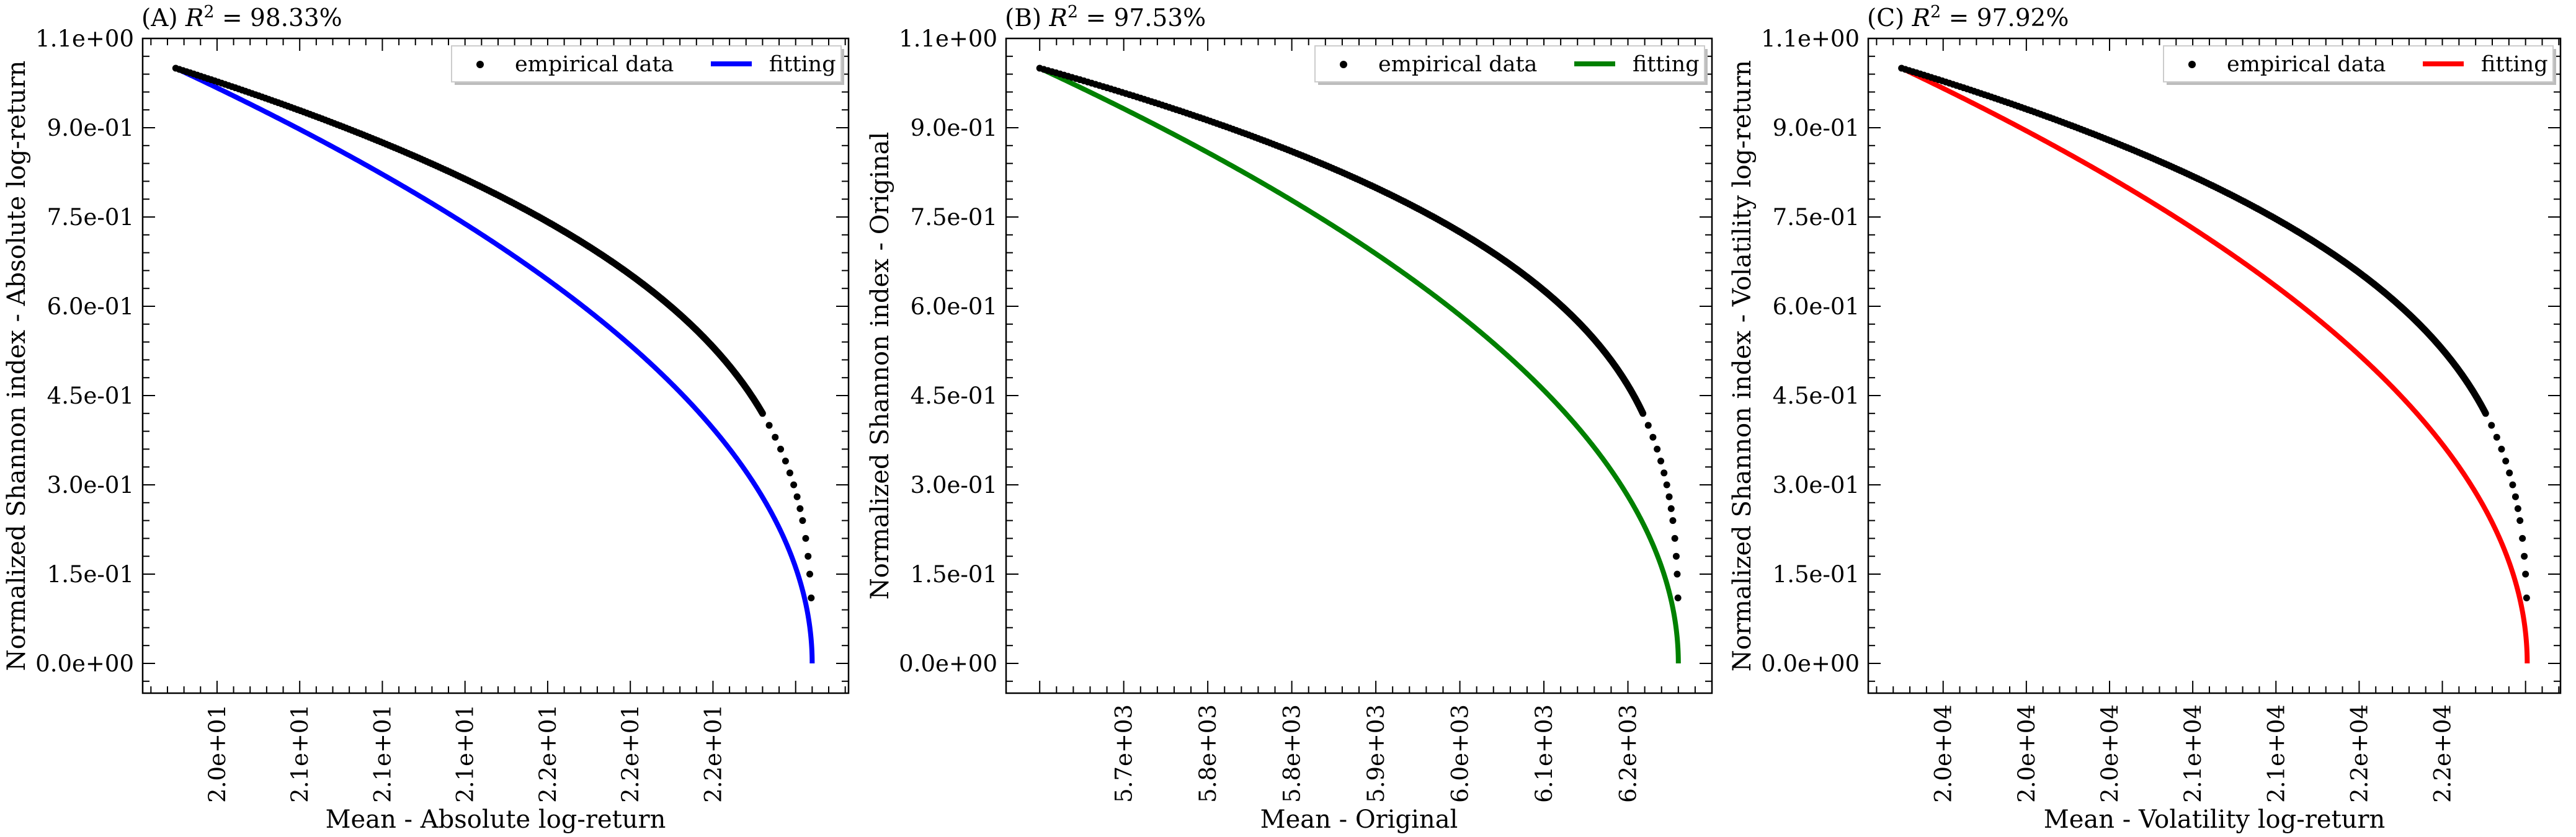 The width and height of the screenshot is (2576, 837). Describe the element at coordinates (1461, 753) in the screenshot. I see `x-tick-label: 6.0e+03` at that location.